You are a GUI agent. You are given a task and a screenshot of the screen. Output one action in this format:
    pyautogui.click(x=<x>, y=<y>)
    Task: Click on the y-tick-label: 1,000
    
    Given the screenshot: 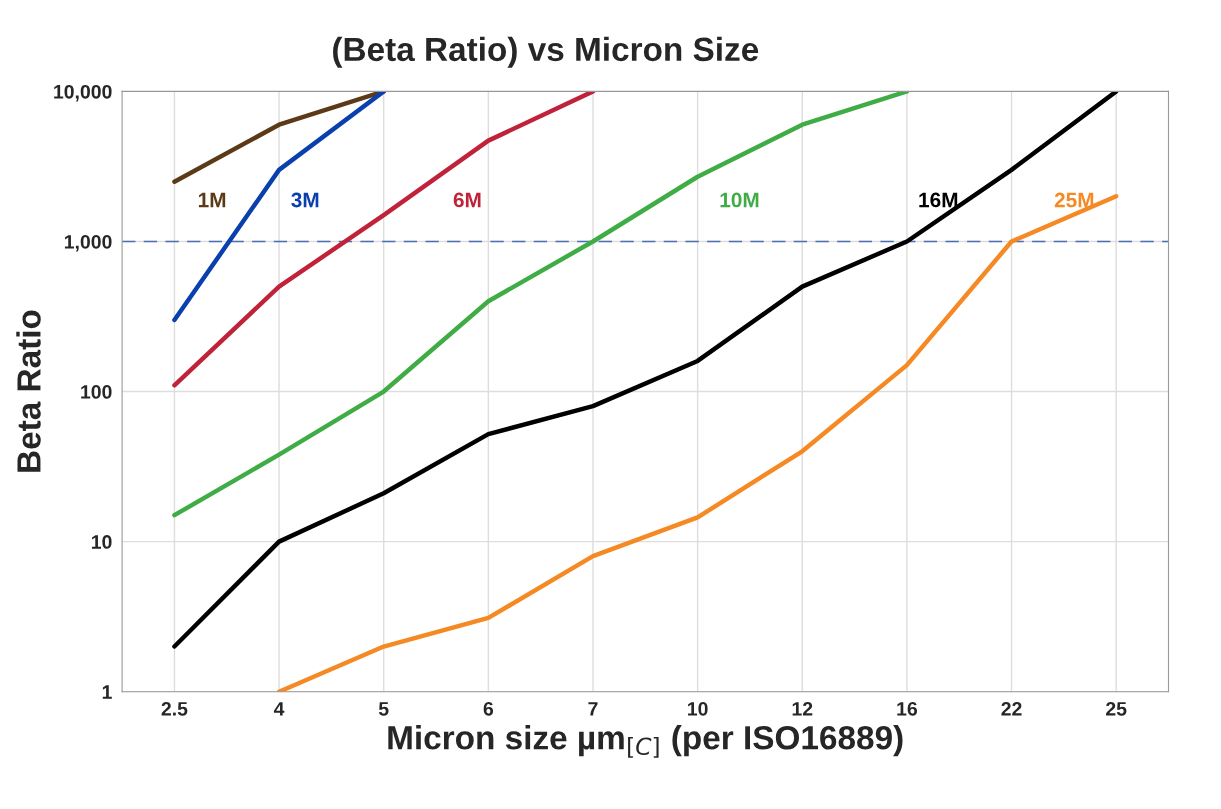 What is the action you would take?
    pyautogui.click(x=88, y=243)
    